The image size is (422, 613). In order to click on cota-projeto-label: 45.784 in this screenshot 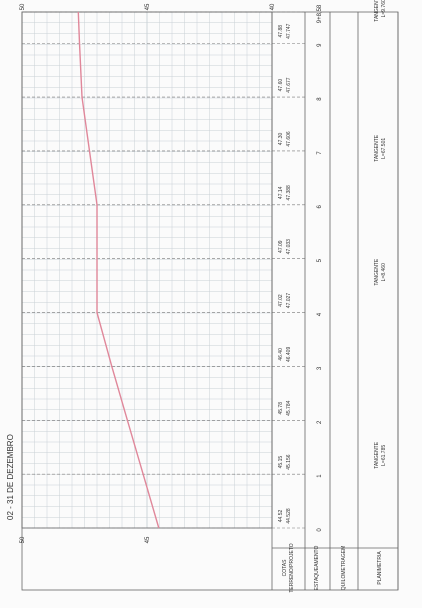, I will do `click(289, 408)`.